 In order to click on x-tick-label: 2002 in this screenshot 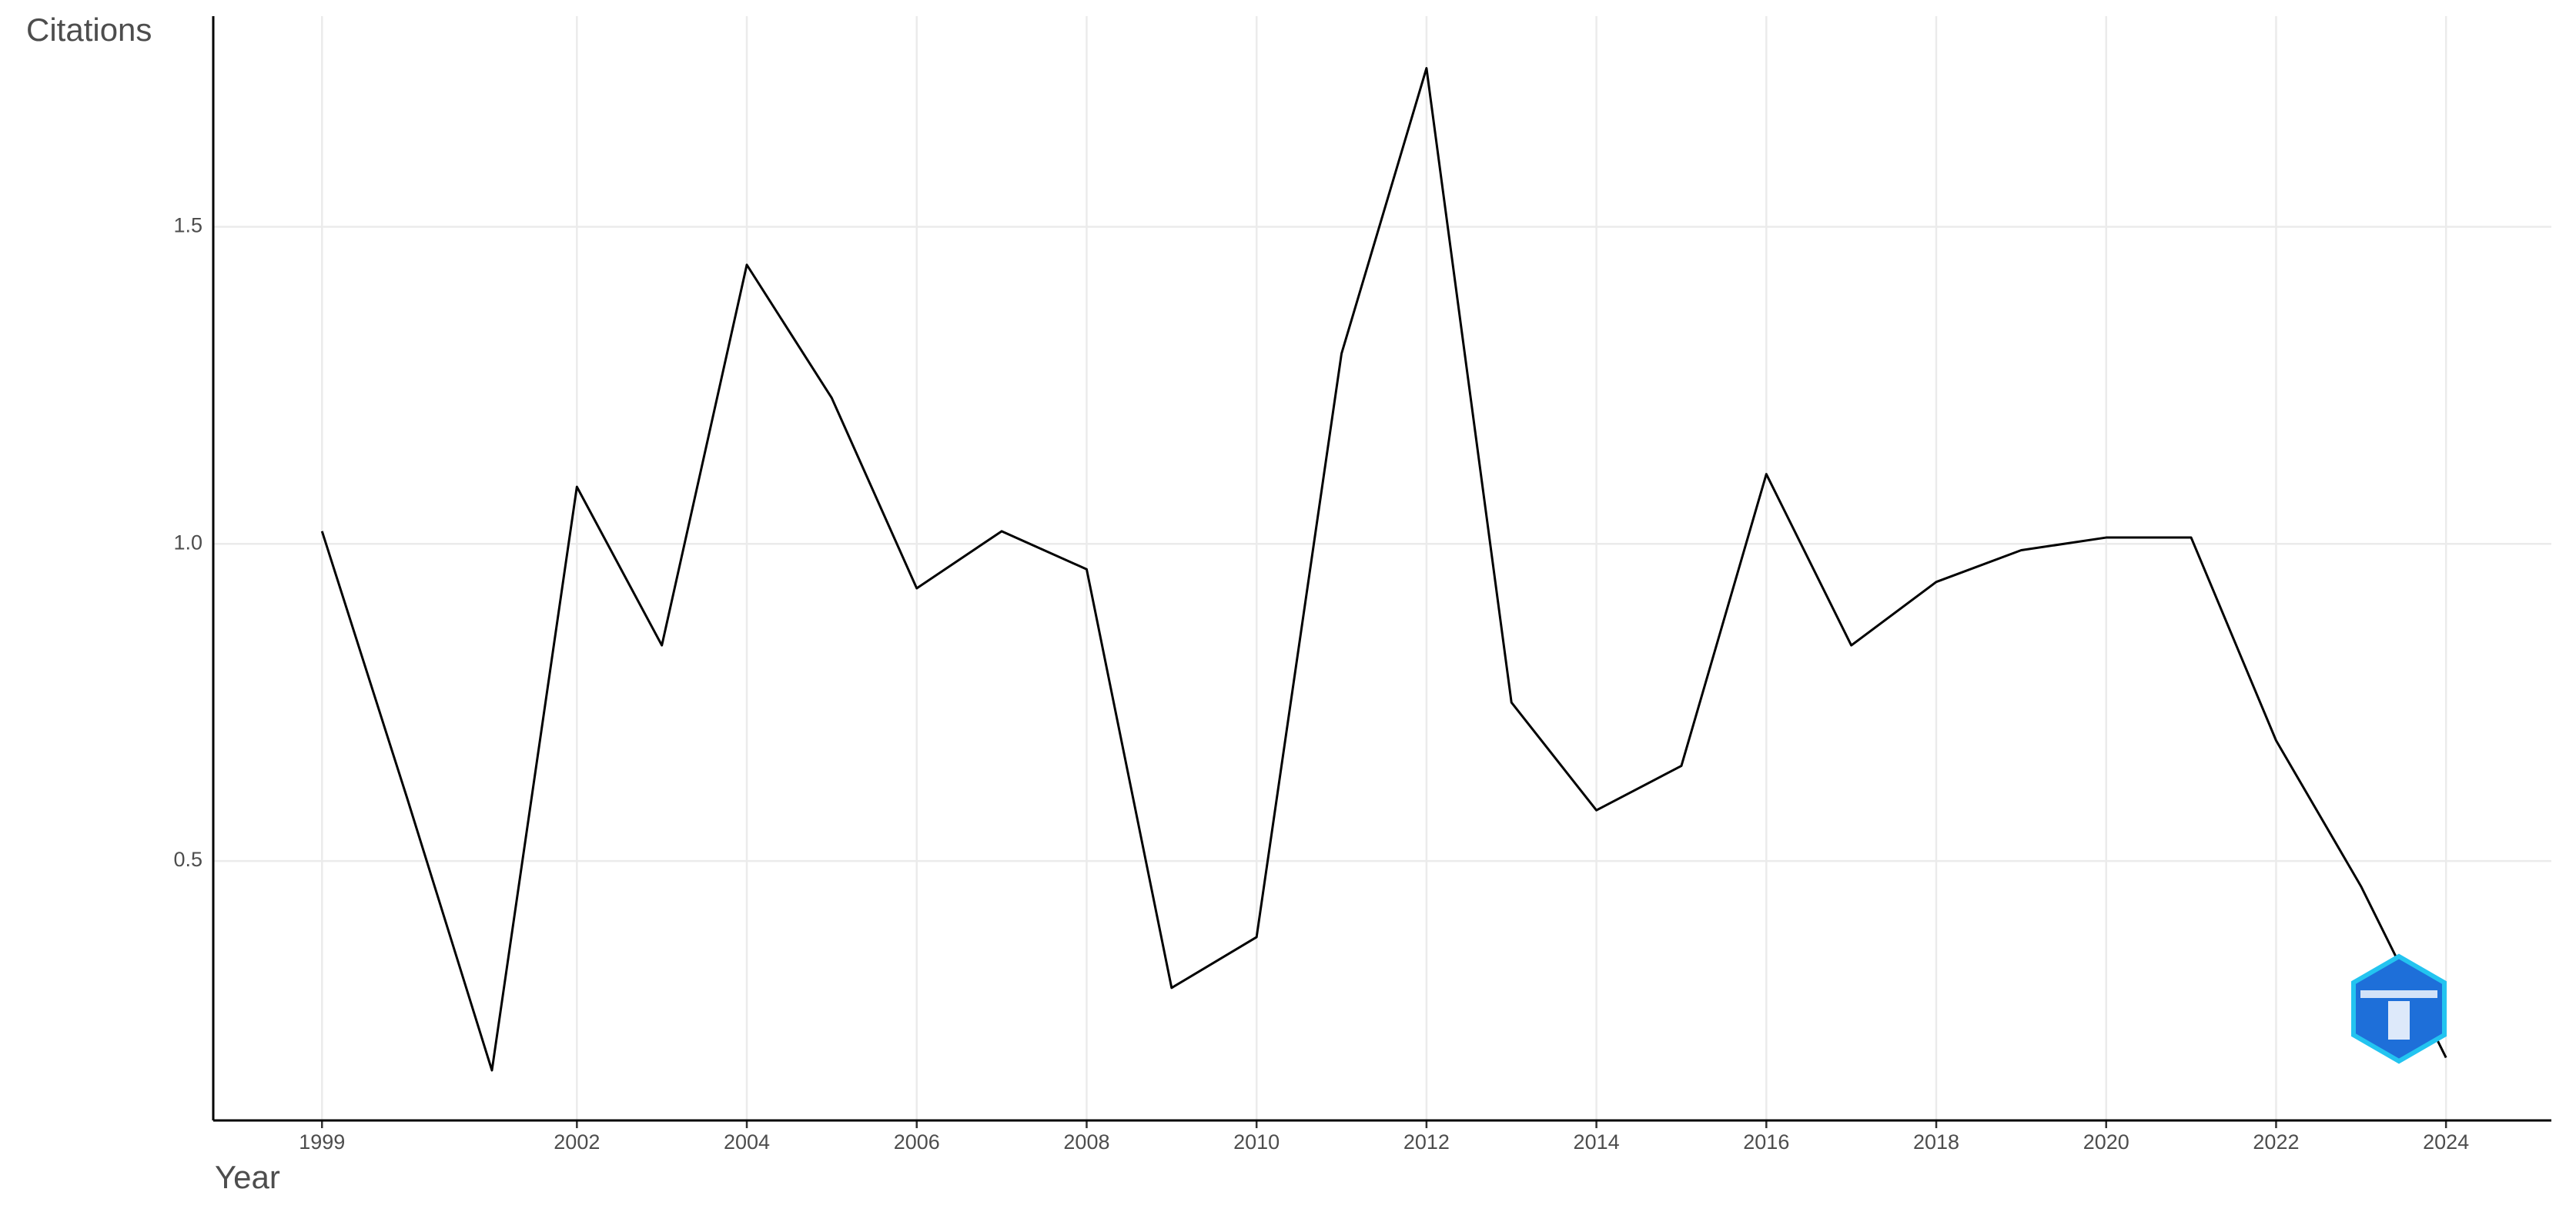, I will do `click(577, 1142)`.